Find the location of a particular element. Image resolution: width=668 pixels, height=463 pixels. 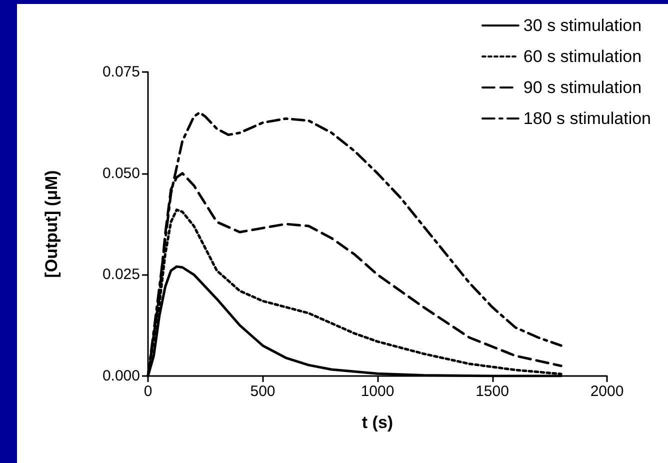

x-tick-label: 0 is located at coordinates (148, 391).